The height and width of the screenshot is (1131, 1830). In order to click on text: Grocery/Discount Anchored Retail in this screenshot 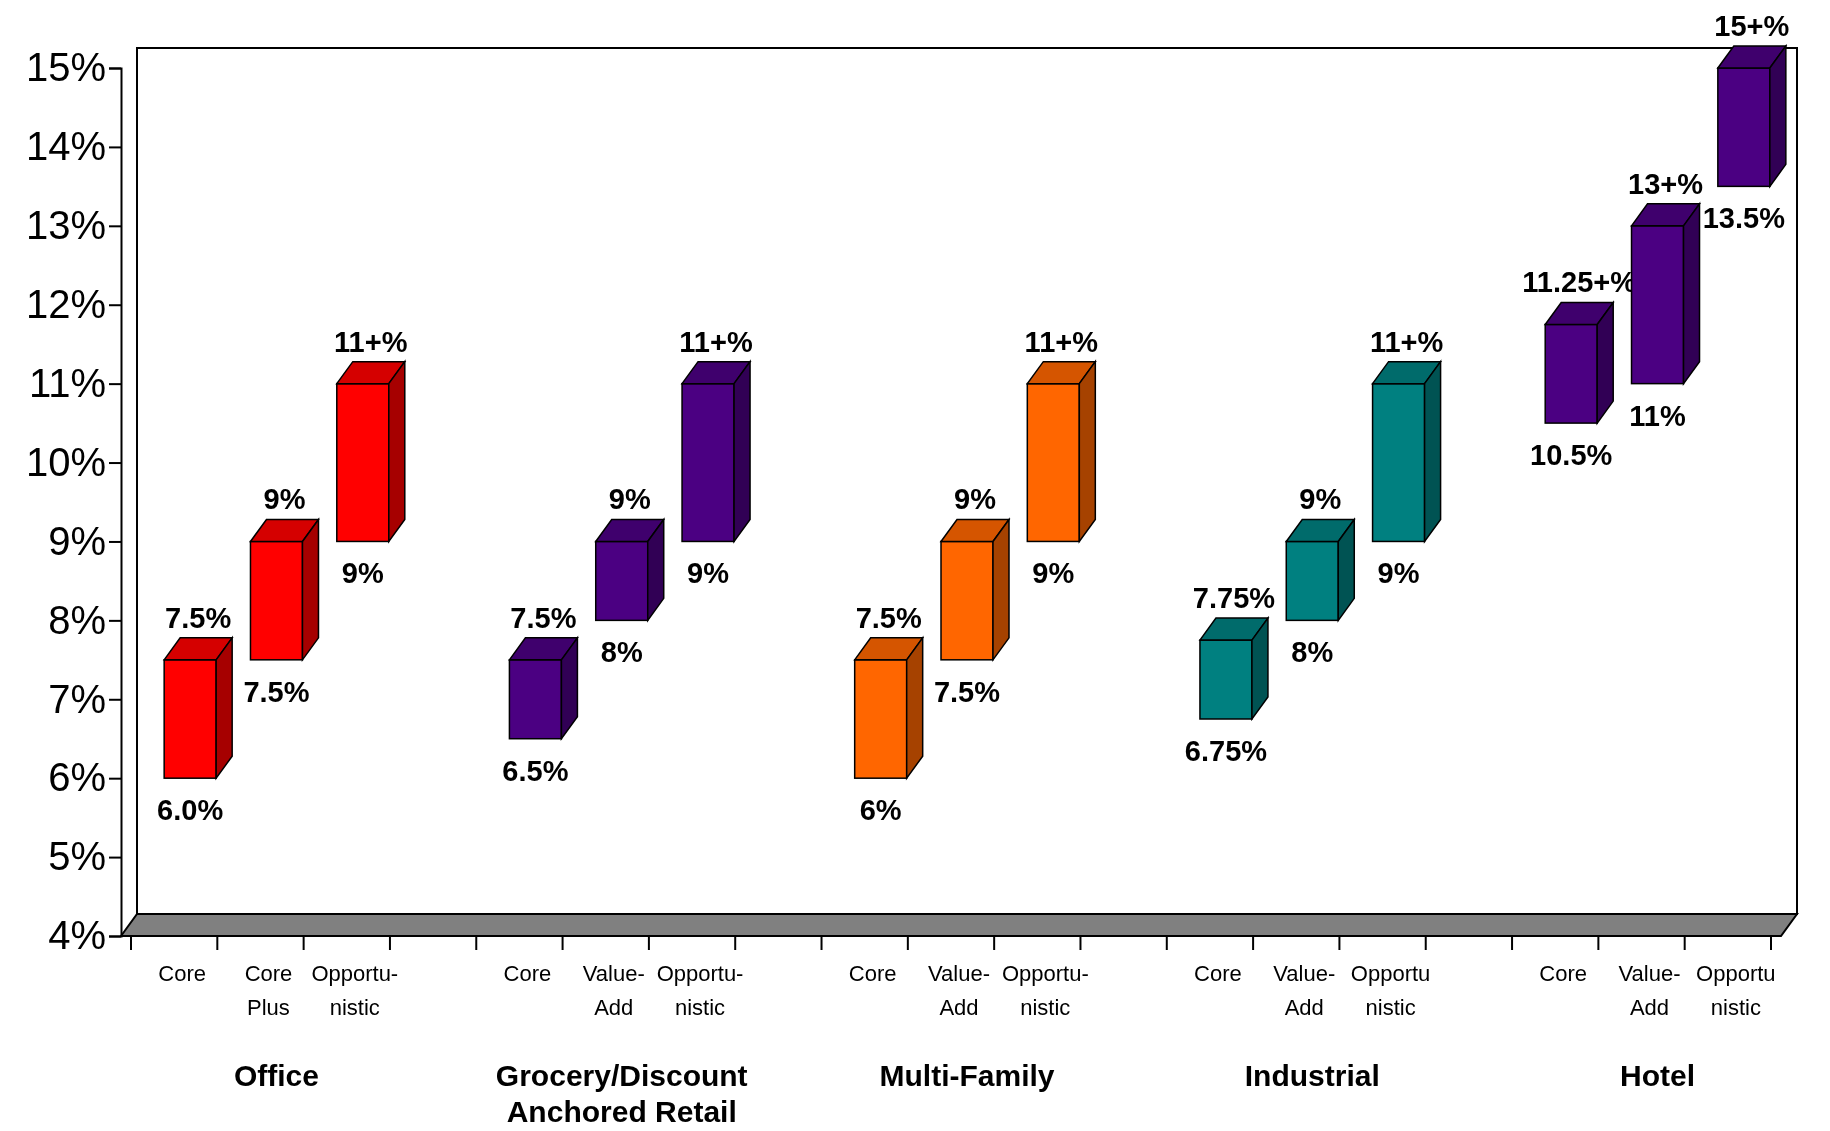, I will do `click(621, 1093)`.